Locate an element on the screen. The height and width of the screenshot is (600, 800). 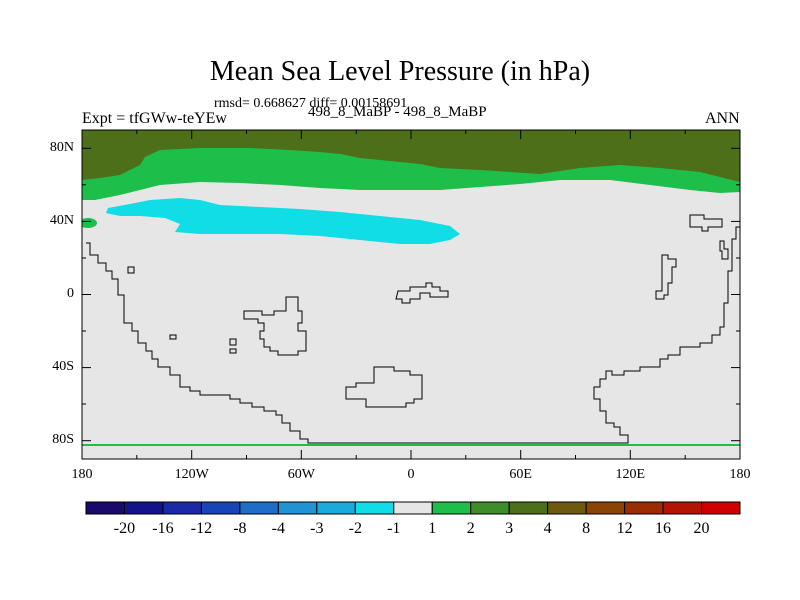
colorbar-label: 20 is located at coordinates (701, 528).